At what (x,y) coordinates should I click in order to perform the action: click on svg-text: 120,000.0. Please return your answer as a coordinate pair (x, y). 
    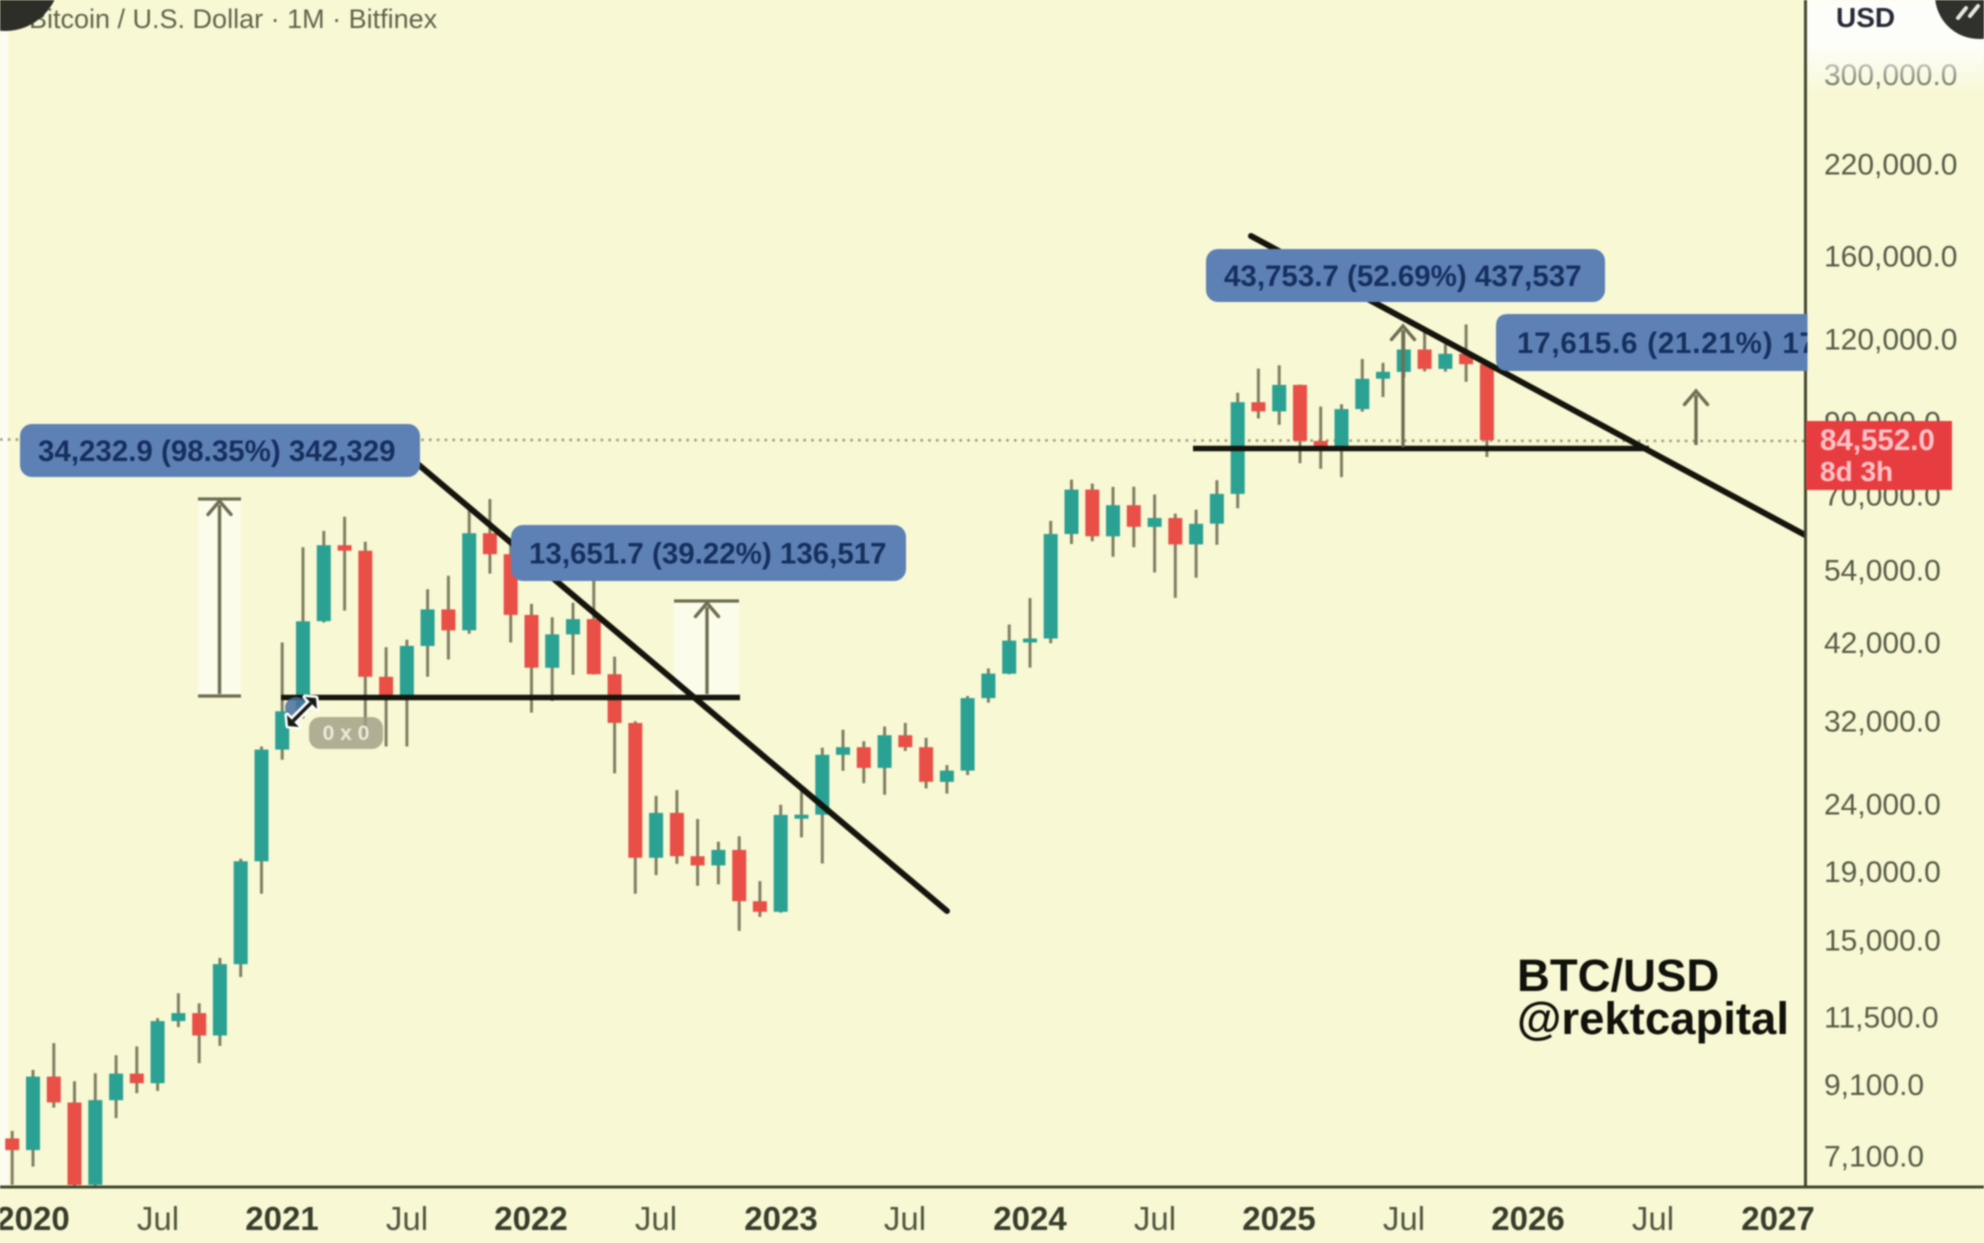
    Looking at the image, I should click on (1890, 340).